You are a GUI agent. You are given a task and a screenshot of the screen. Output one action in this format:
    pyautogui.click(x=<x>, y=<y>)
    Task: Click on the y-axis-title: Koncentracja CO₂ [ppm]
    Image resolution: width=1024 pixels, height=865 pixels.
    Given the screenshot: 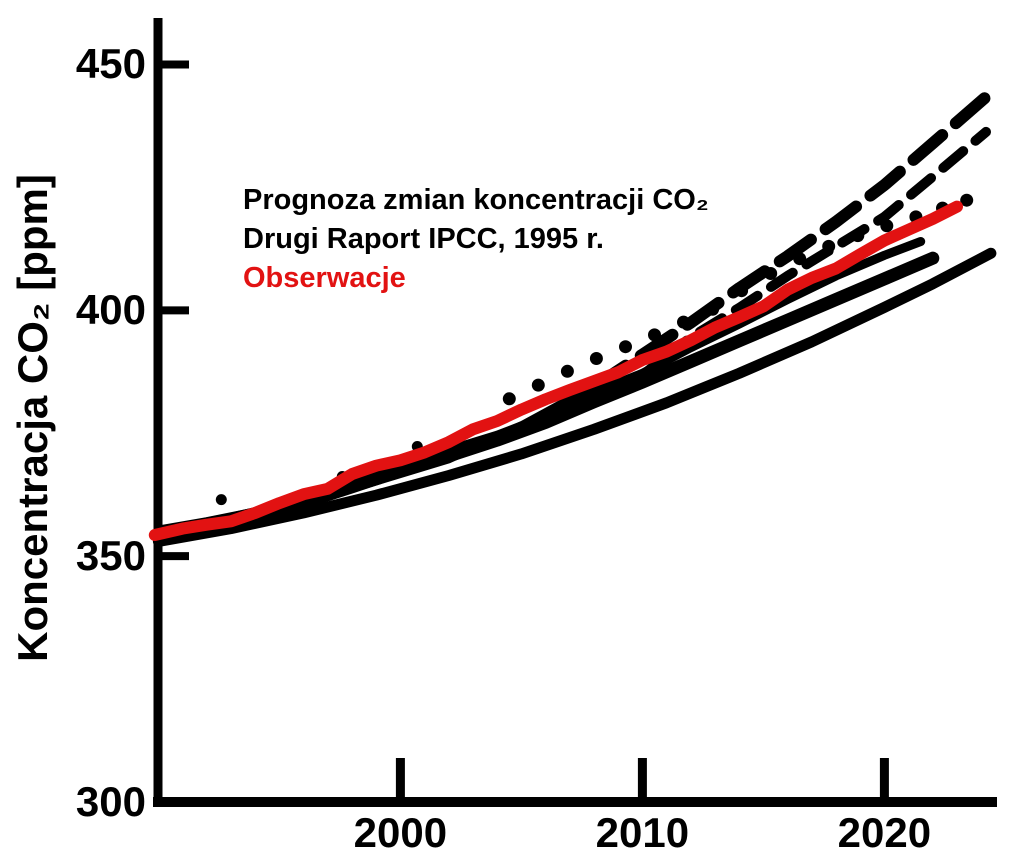 What is the action you would take?
    pyautogui.click(x=32, y=418)
    